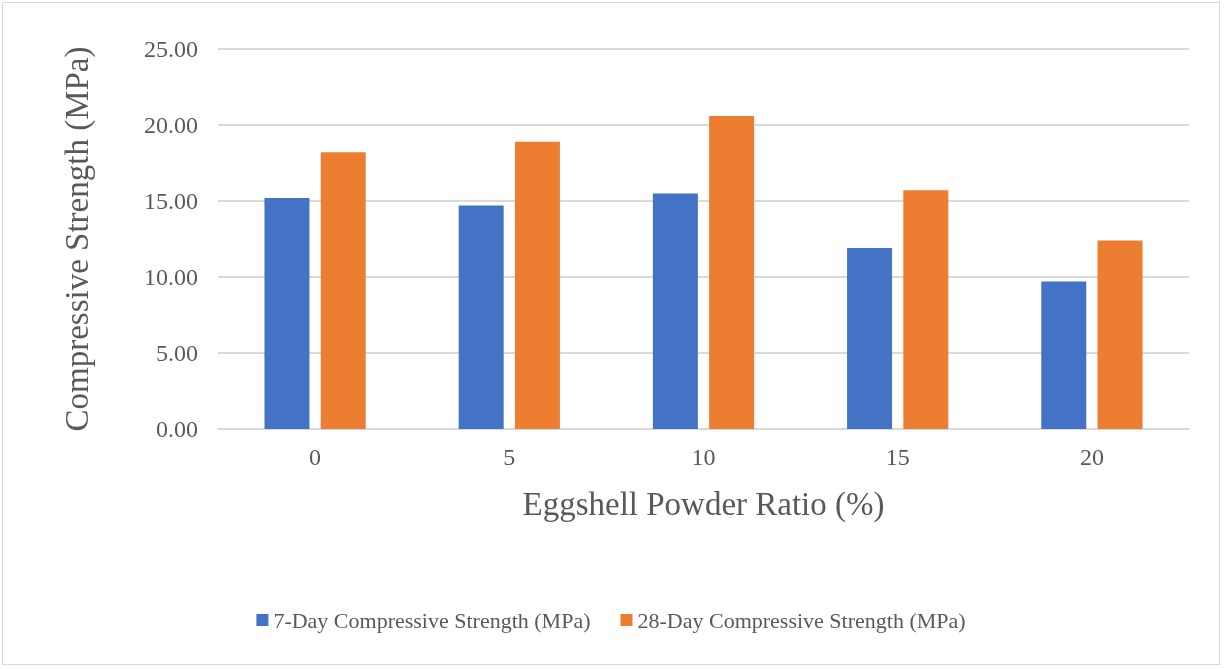  What do you see at coordinates (801, 620) in the screenshot?
I see `legend-label: 28-Day Compressive Strength (MPa)` at bounding box center [801, 620].